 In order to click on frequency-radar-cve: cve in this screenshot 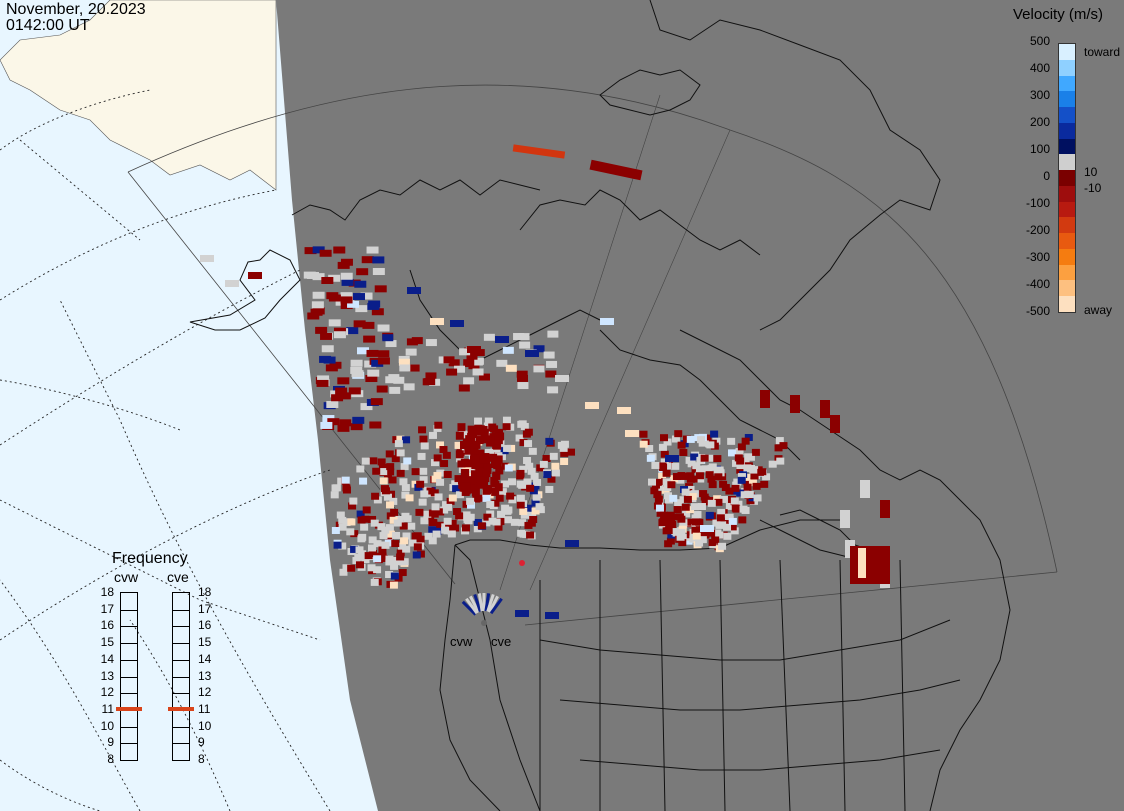, I will do `click(178, 577)`.